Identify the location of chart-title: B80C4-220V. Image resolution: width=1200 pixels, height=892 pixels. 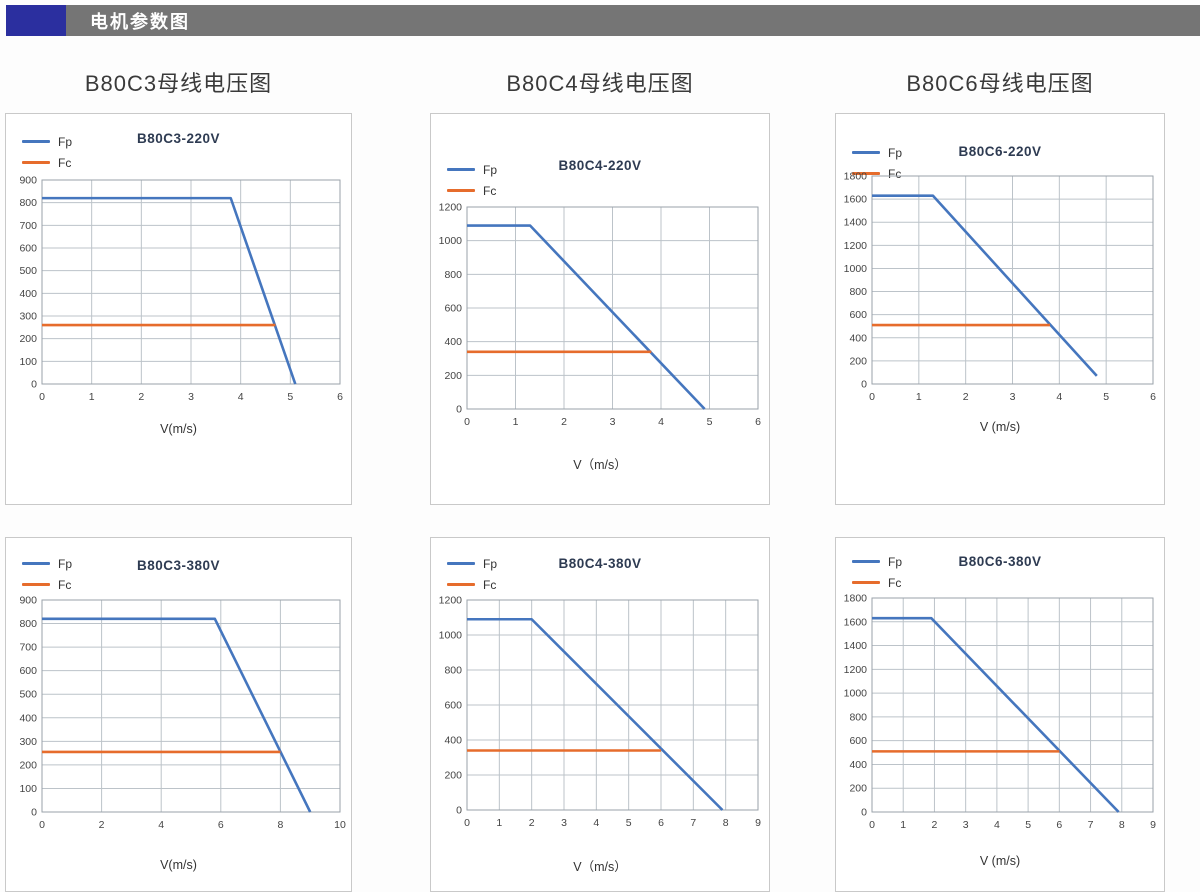
(600, 165).